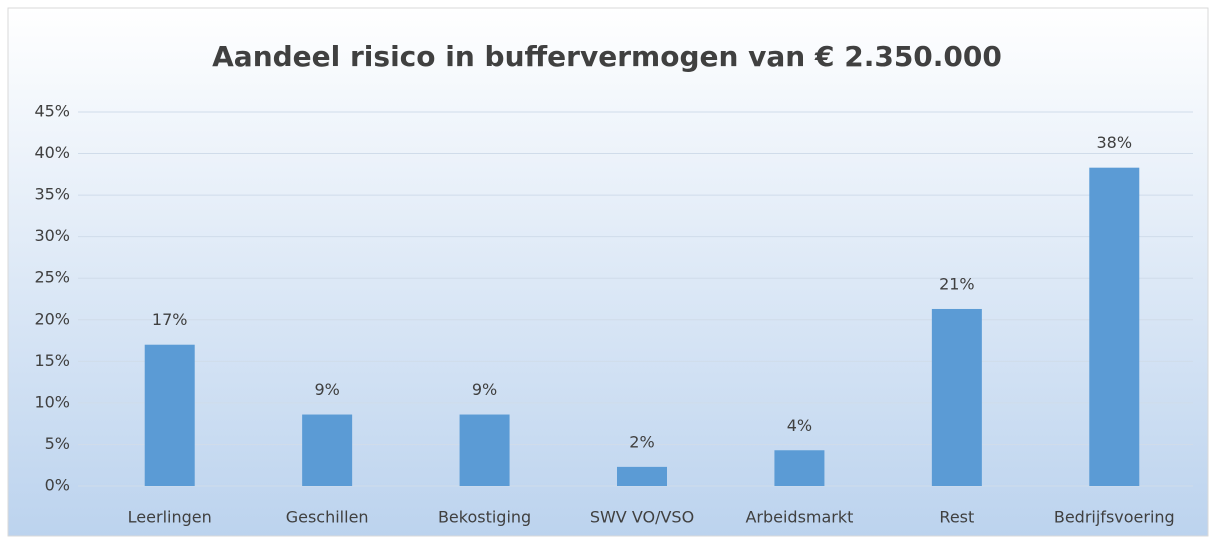 The height and width of the screenshot is (540, 1214). I want to click on y-tick-label: 10%, so click(52, 401).